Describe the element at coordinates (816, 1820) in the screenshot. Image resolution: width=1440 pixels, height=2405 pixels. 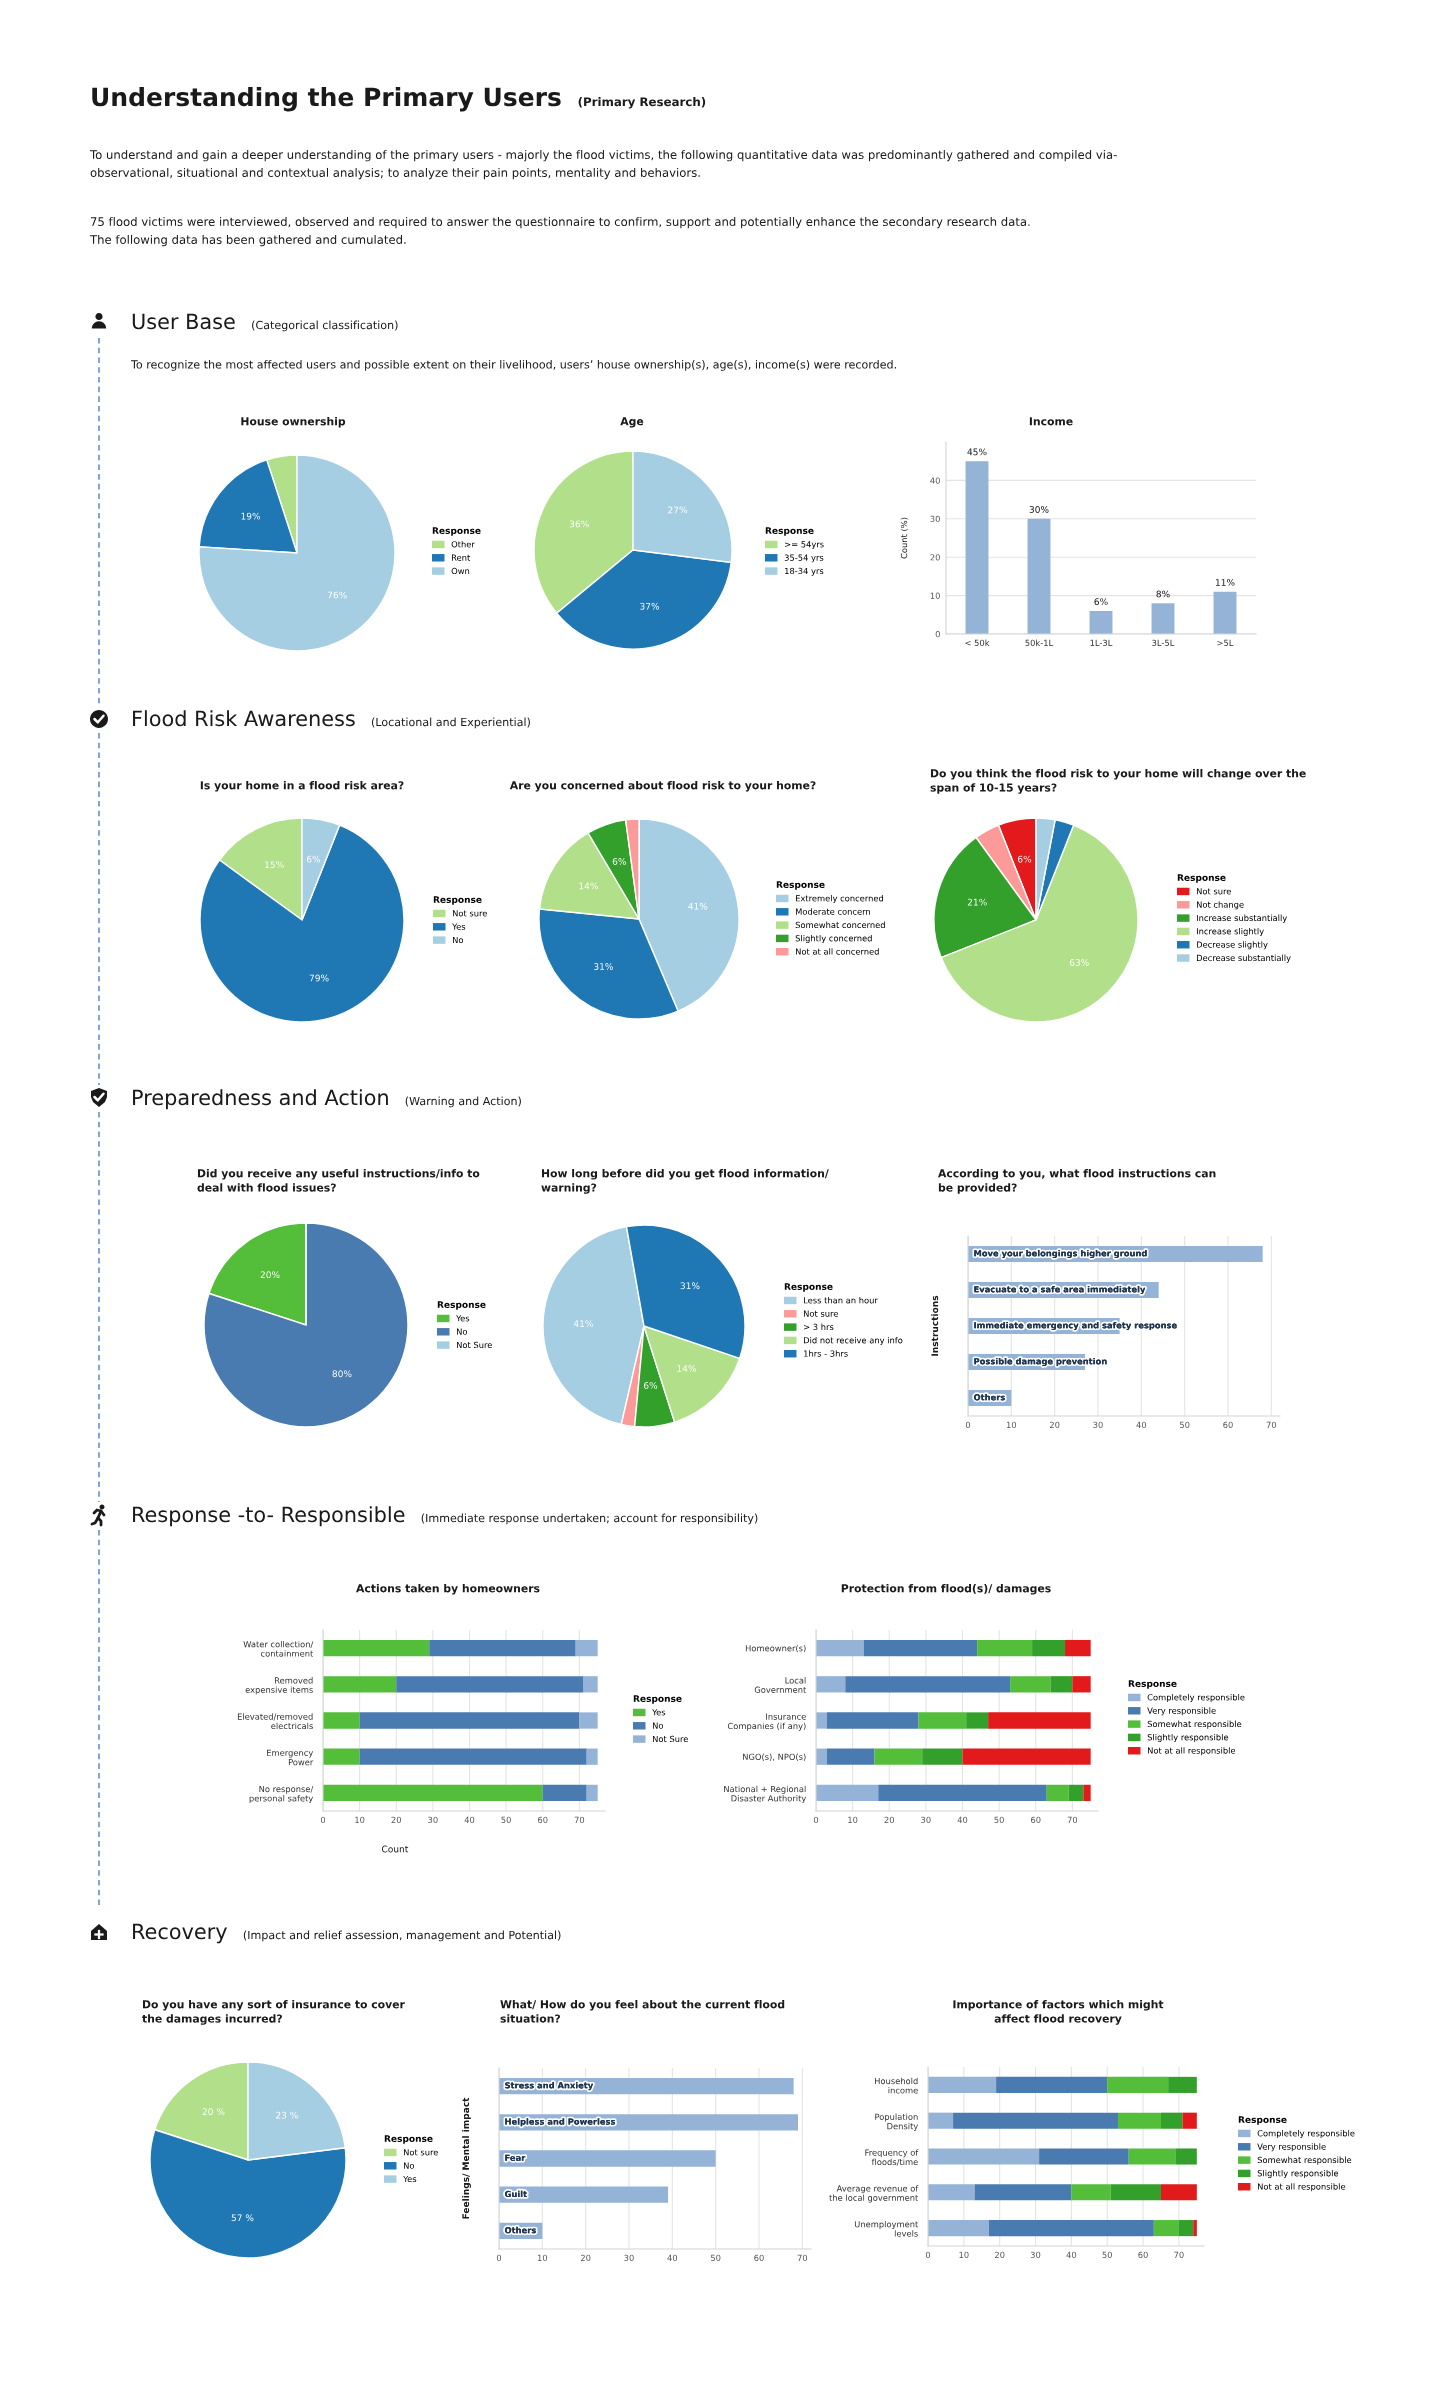
I see `x-tick-label: 0` at that location.